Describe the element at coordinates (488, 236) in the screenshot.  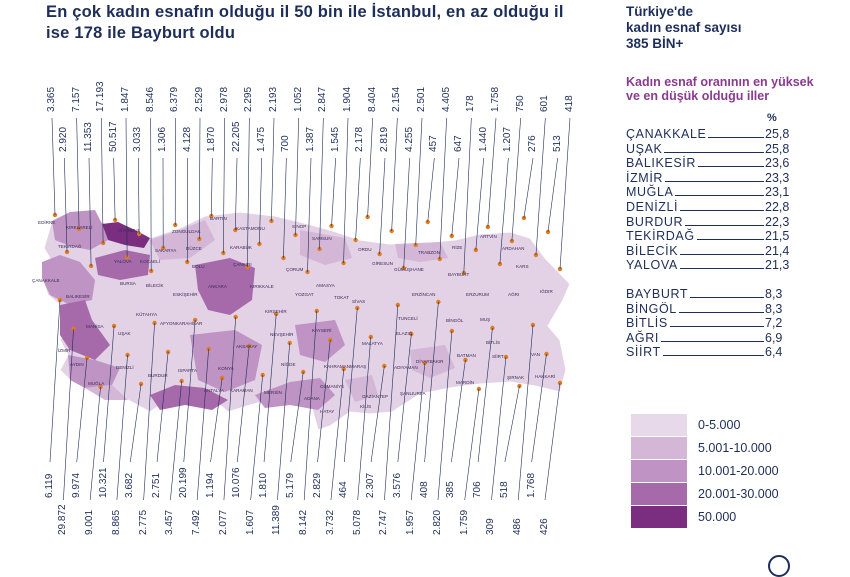
I see `city-label: ARTVİN` at that location.